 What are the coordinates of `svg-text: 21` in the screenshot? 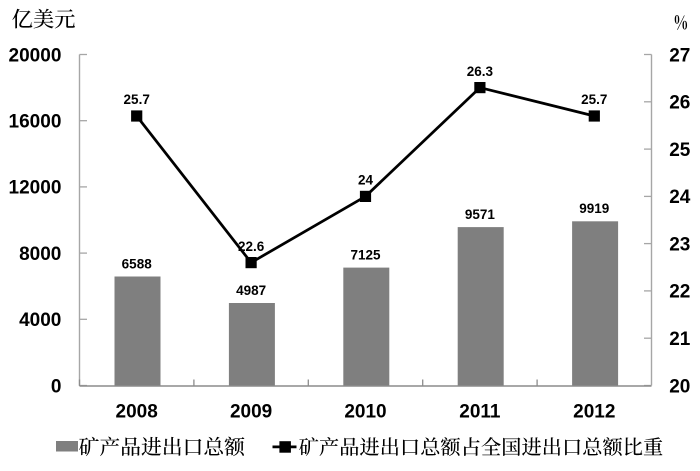 It's located at (680, 339).